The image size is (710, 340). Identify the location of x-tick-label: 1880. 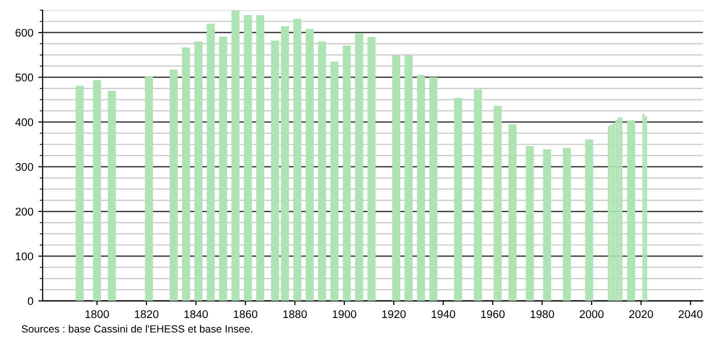
(295, 314).